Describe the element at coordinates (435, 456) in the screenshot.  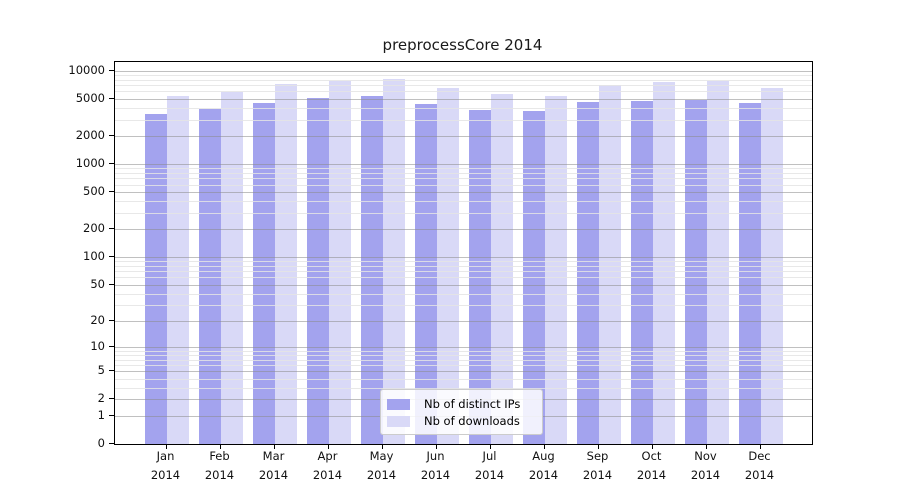
I see `x-tick-month: Jun` at that location.